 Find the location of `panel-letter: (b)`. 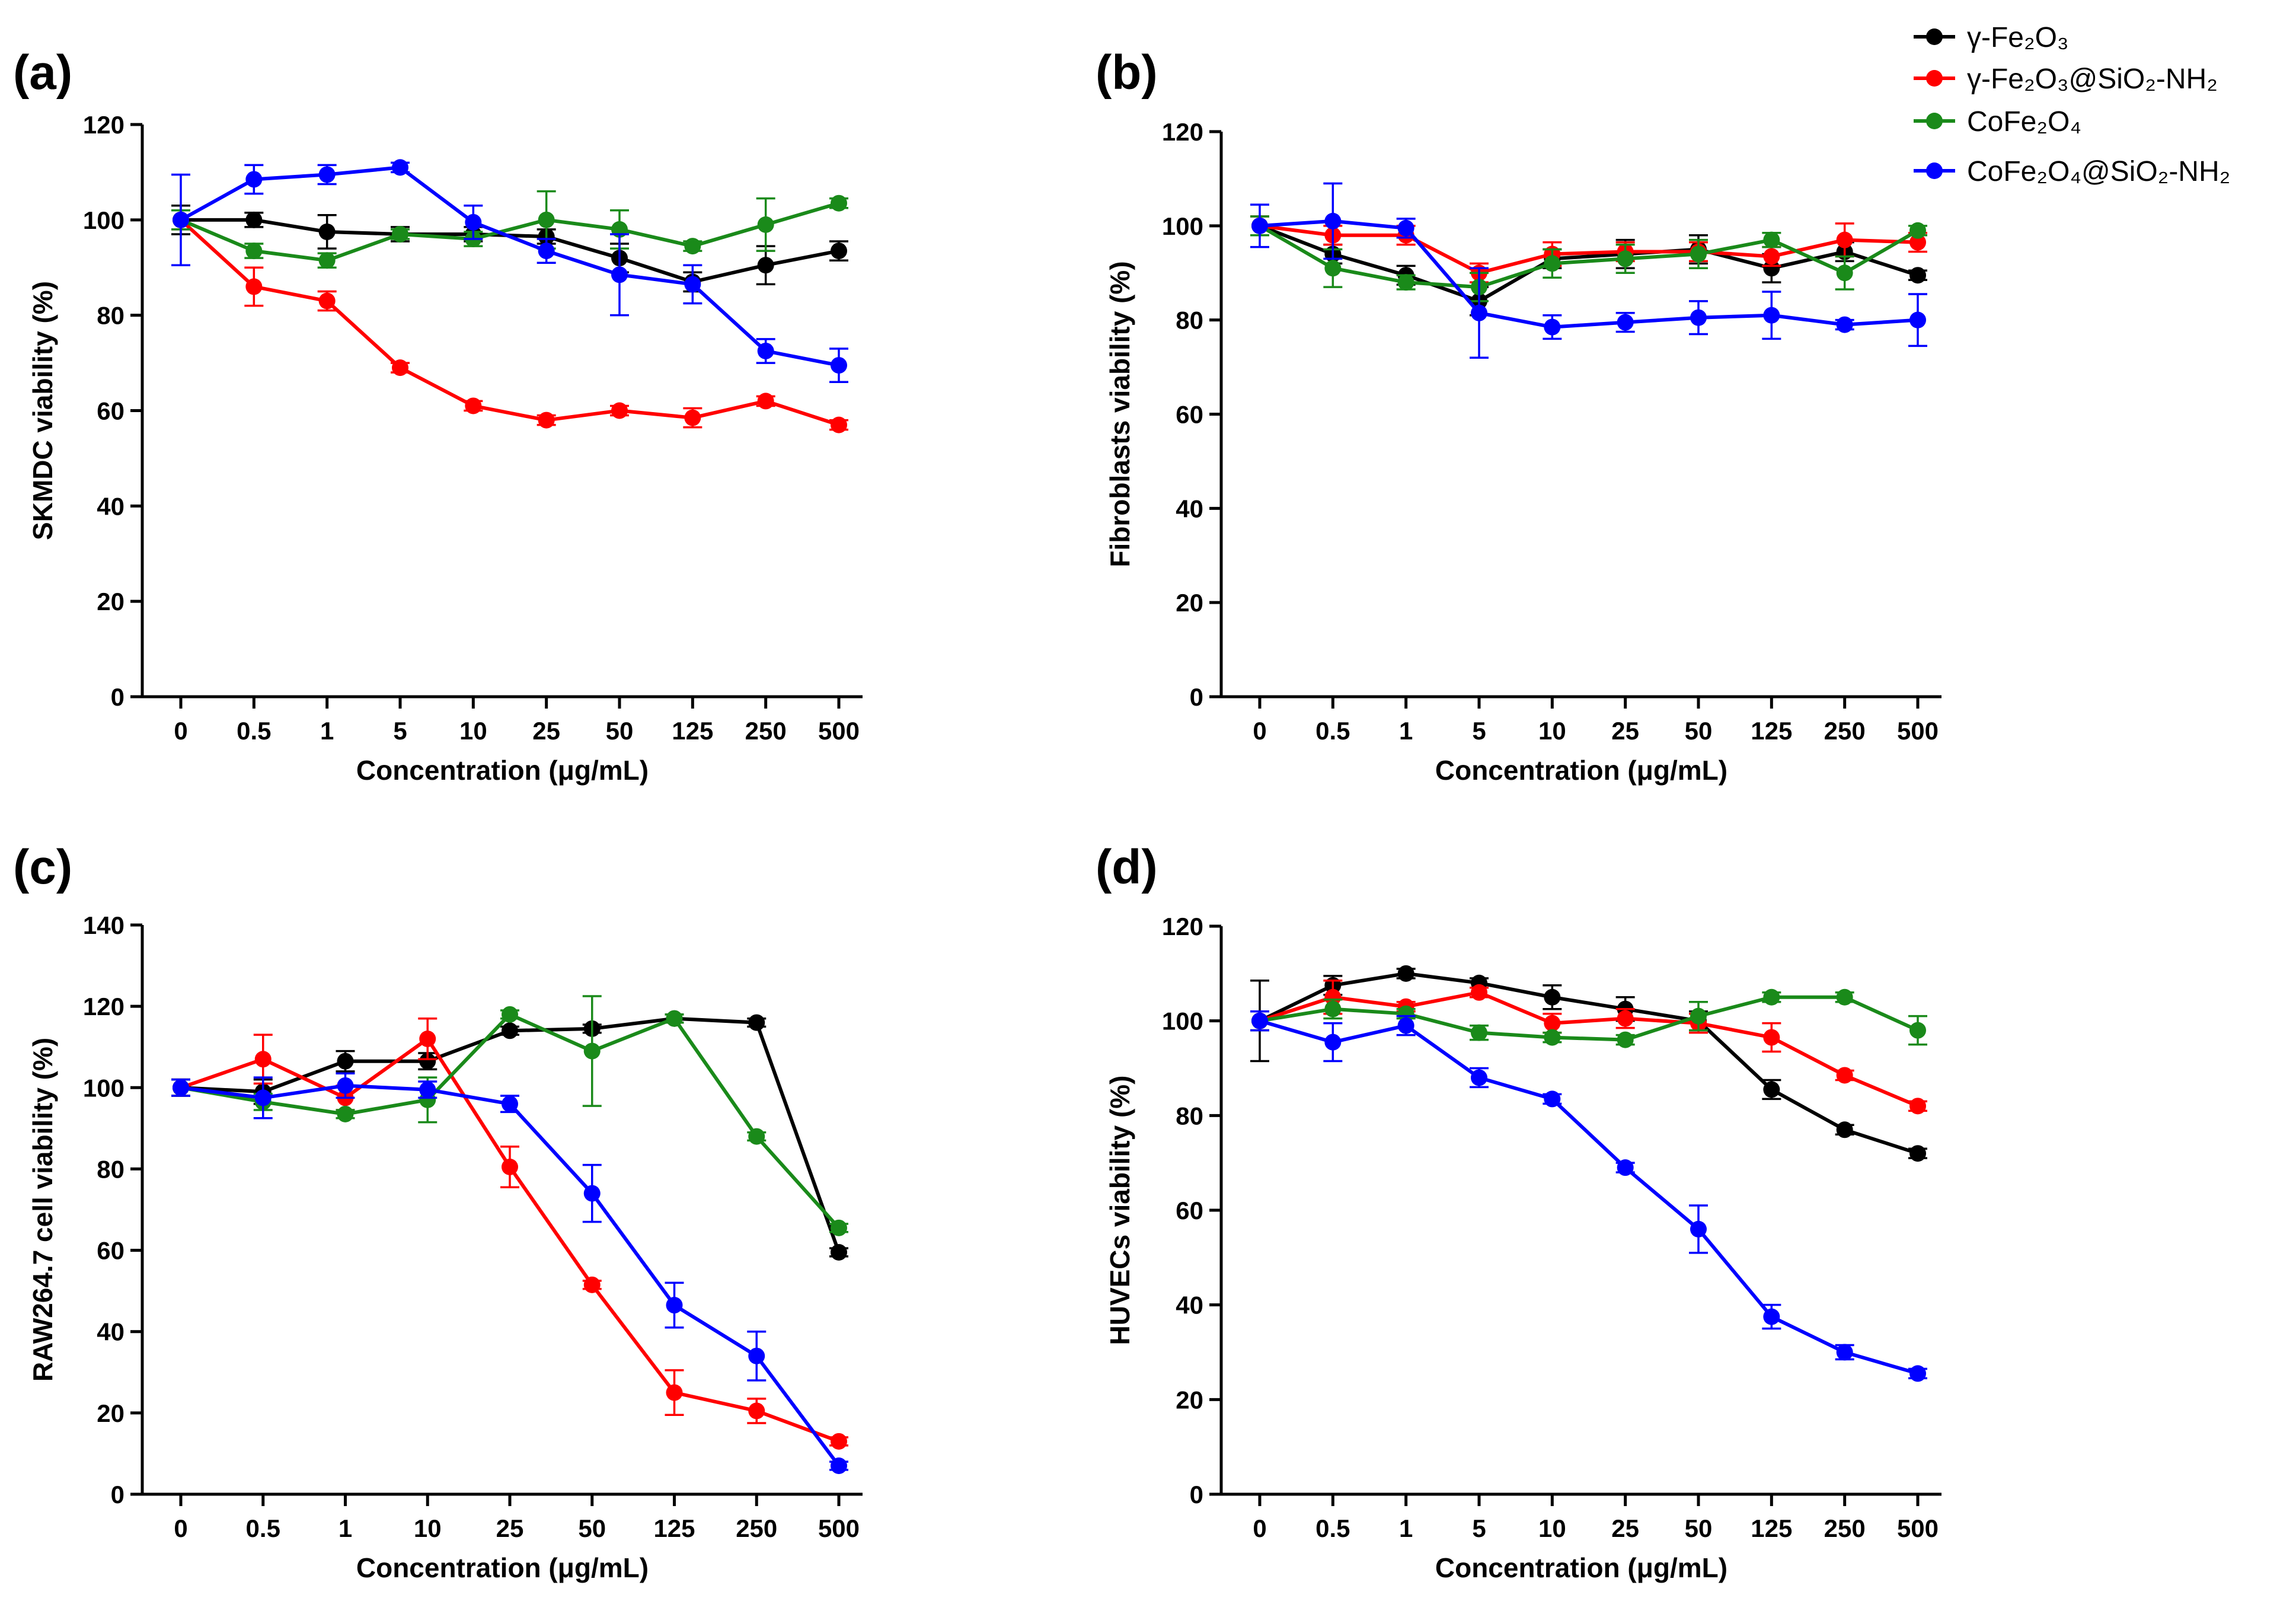

panel-letter: (b) is located at coordinates (1127, 73).